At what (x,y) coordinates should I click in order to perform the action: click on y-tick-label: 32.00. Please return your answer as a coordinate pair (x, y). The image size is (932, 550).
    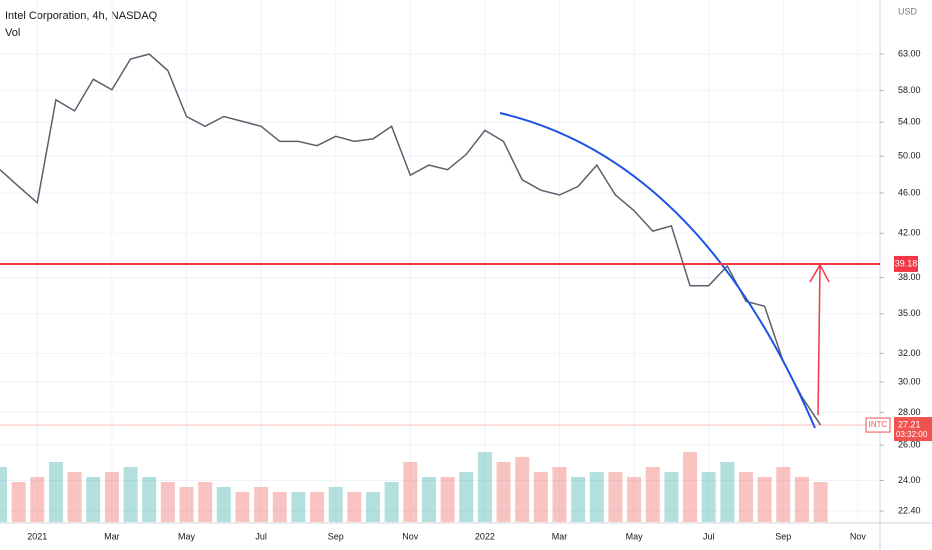
    Looking at the image, I should click on (909, 353).